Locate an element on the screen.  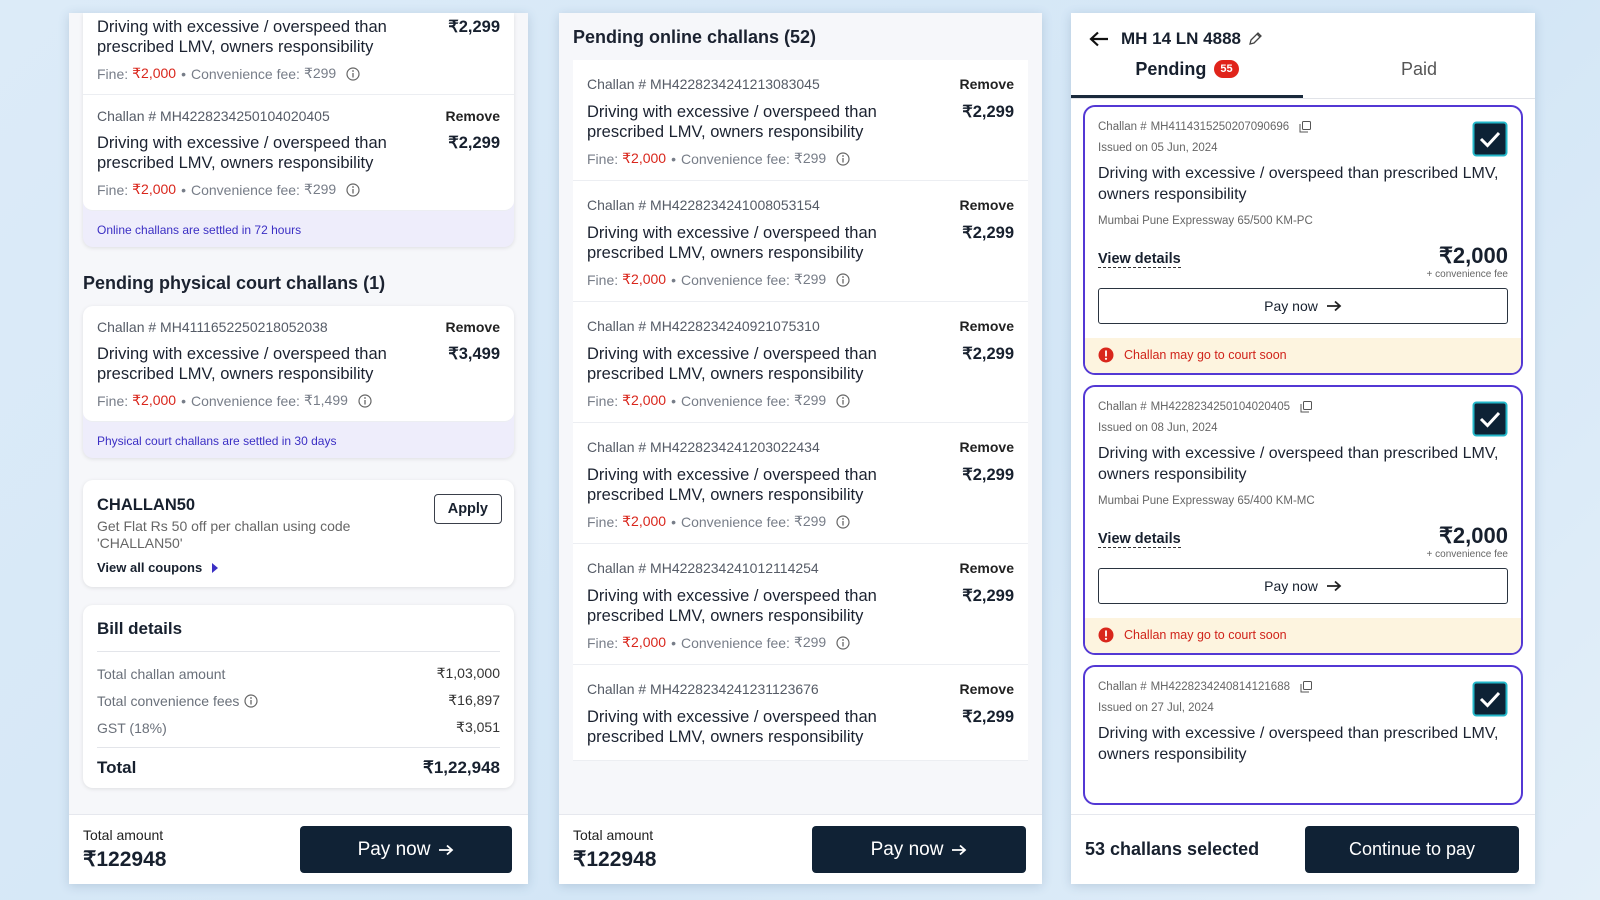
challan-number: MH4228234241012114254 is located at coordinates (734, 568).